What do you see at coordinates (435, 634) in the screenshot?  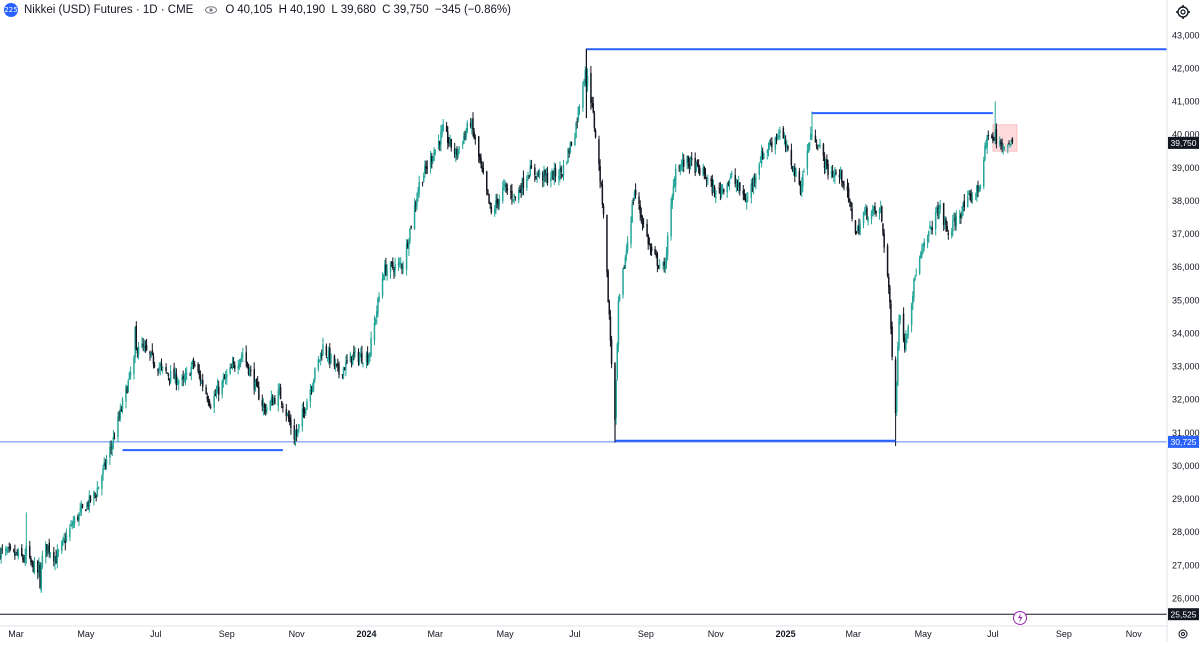 I see `x-tick-label: Mar` at bounding box center [435, 634].